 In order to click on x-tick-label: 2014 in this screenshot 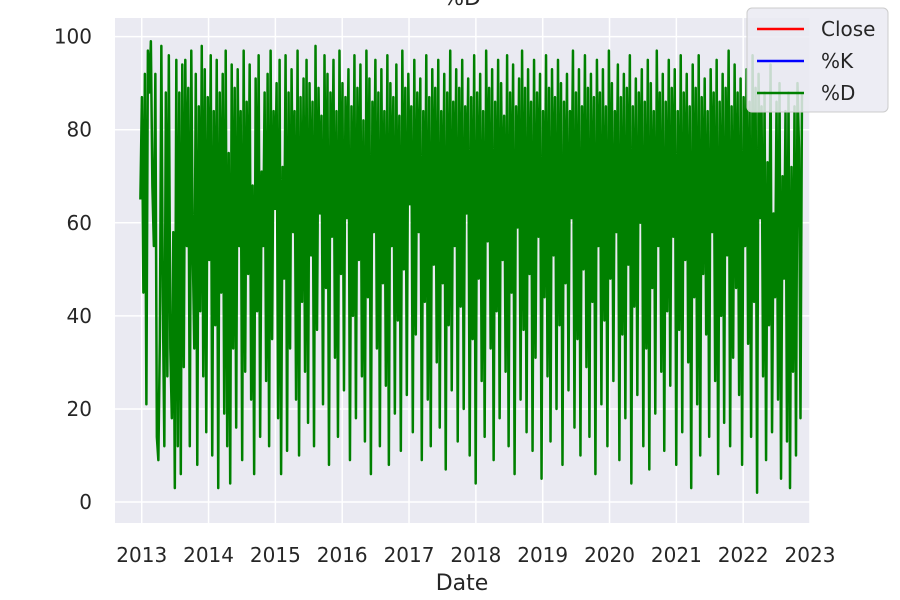, I will do `click(208, 555)`.